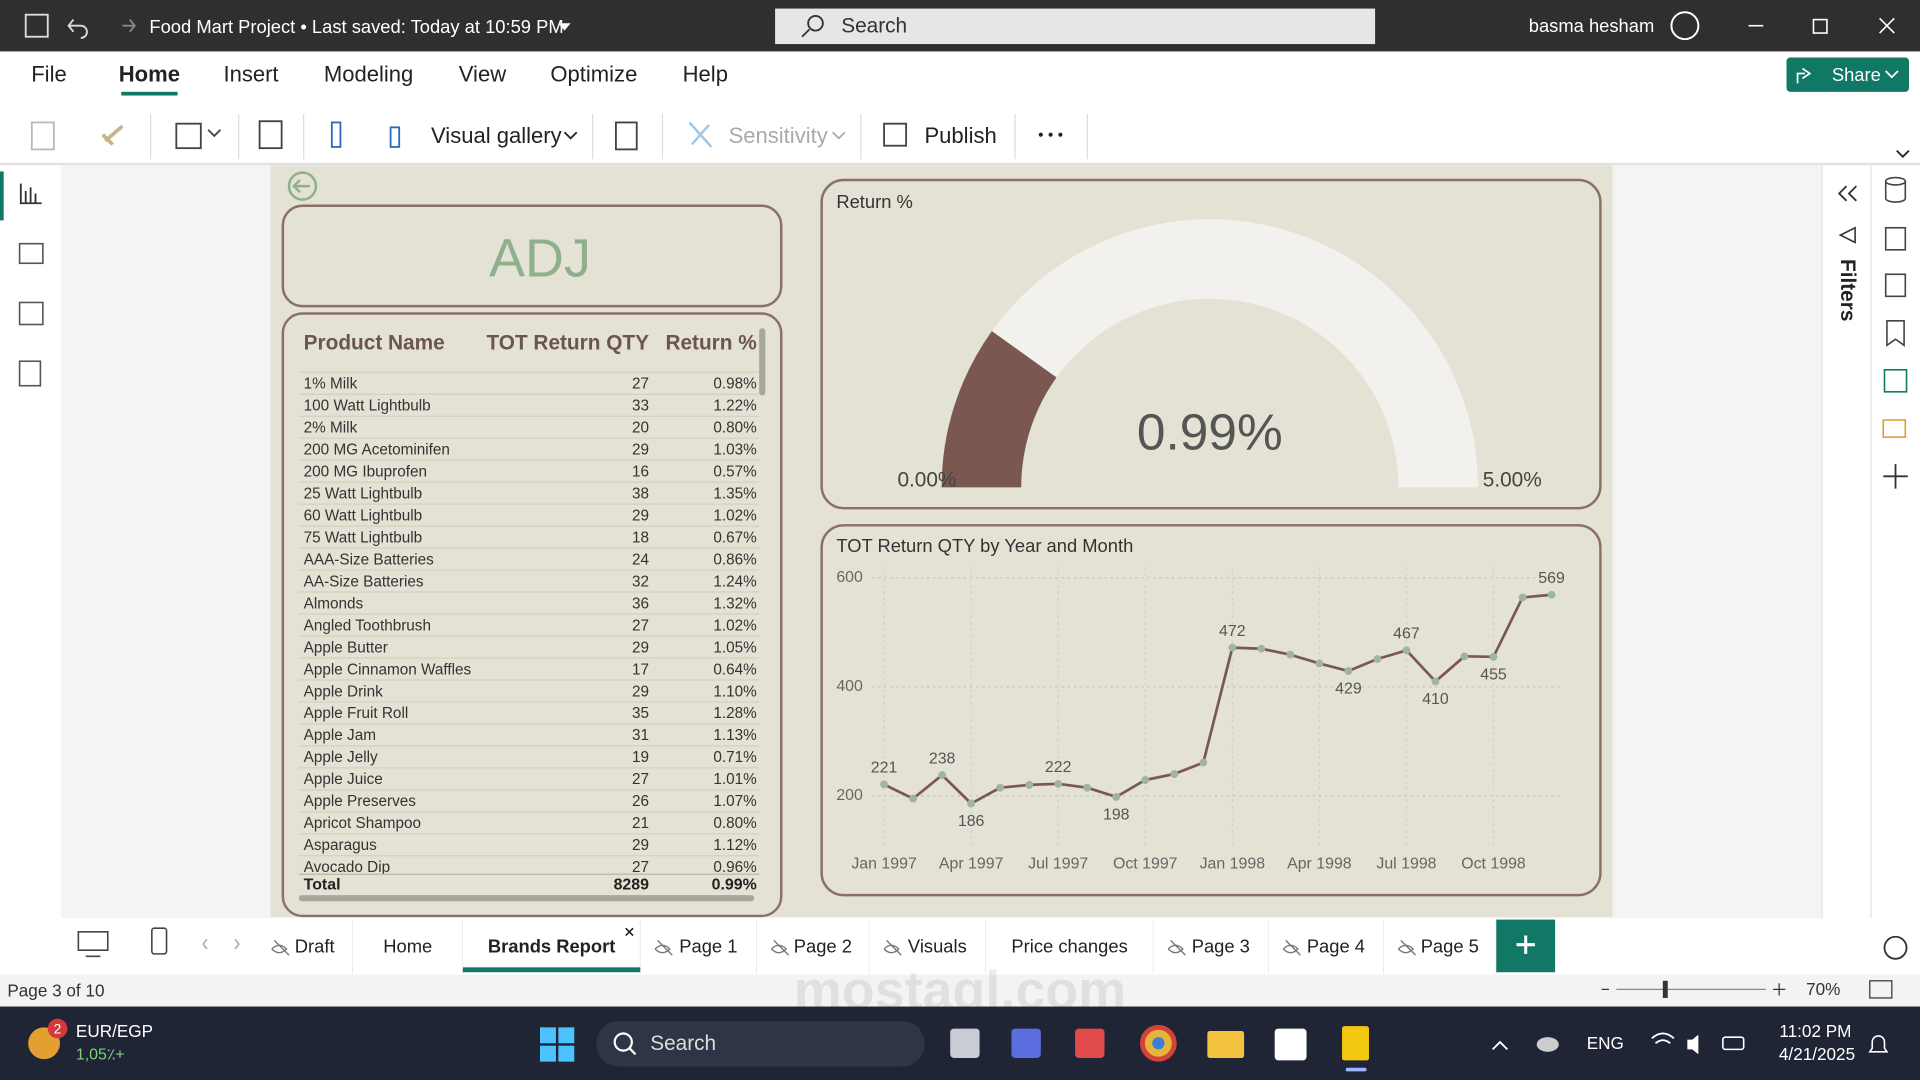 The image size is (1920, 1080). What do you see at coordinates (1847, 235) in the screenshot?
I see `filter-icon` at bounding box center [1847, 235].